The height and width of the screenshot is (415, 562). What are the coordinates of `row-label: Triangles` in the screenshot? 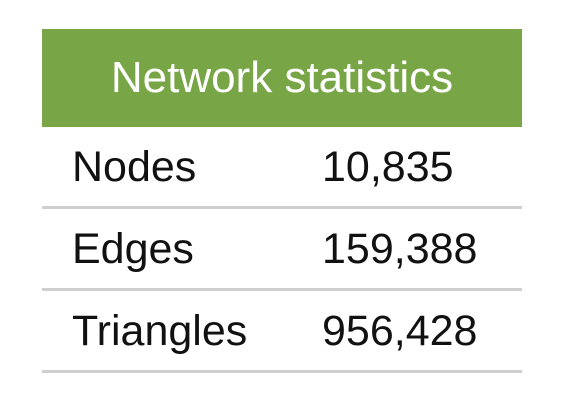 It's located at (160, 331).